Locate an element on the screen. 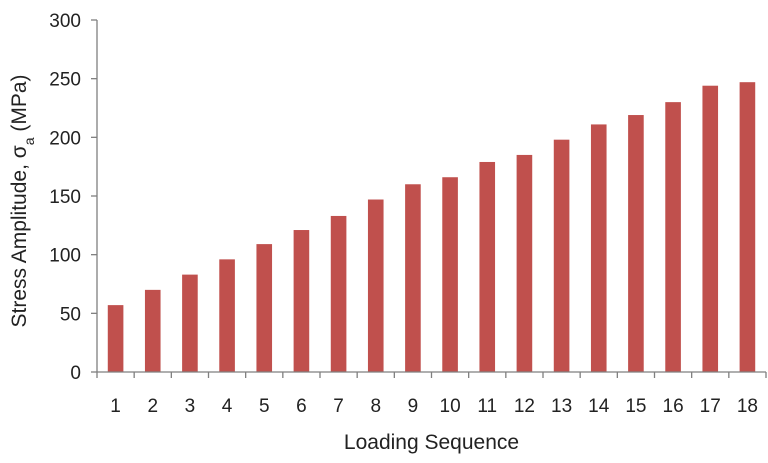  x-tick-label: 13 is located at coordinates (561, 406).